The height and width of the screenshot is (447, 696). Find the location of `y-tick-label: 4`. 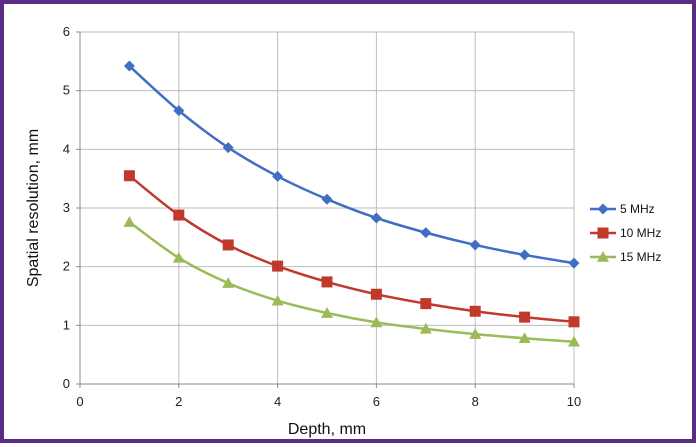

y-tick-label: 4 is located at coordinates (66, 148).